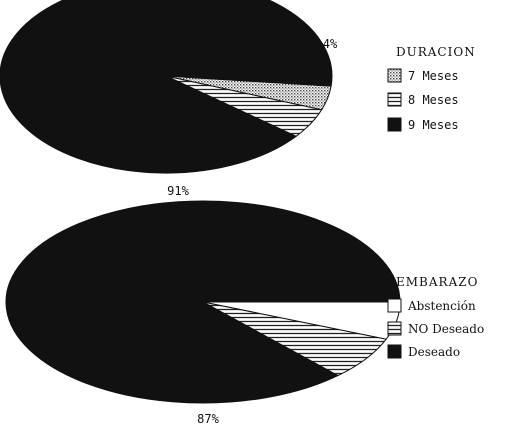 Image resolution: width=516 pixels, height=428 pixels. I want to click on slice-value-label: 87%, so click(208, 419).